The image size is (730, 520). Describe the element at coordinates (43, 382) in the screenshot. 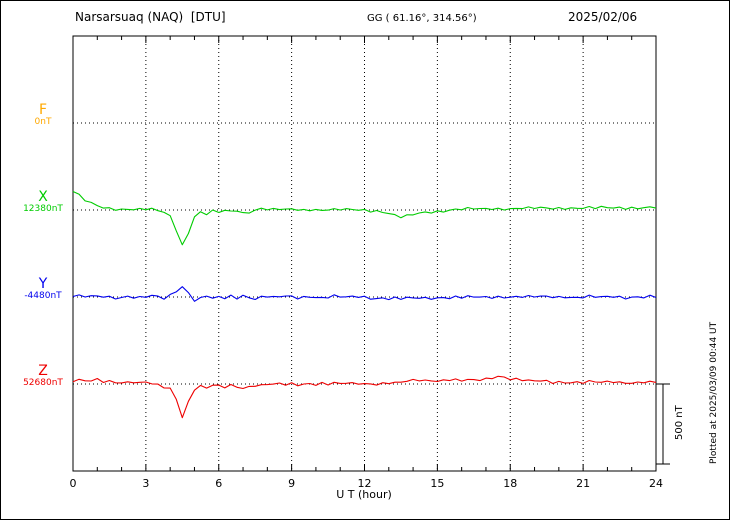

I see `series-baseline-z: 52680nT` at that location.